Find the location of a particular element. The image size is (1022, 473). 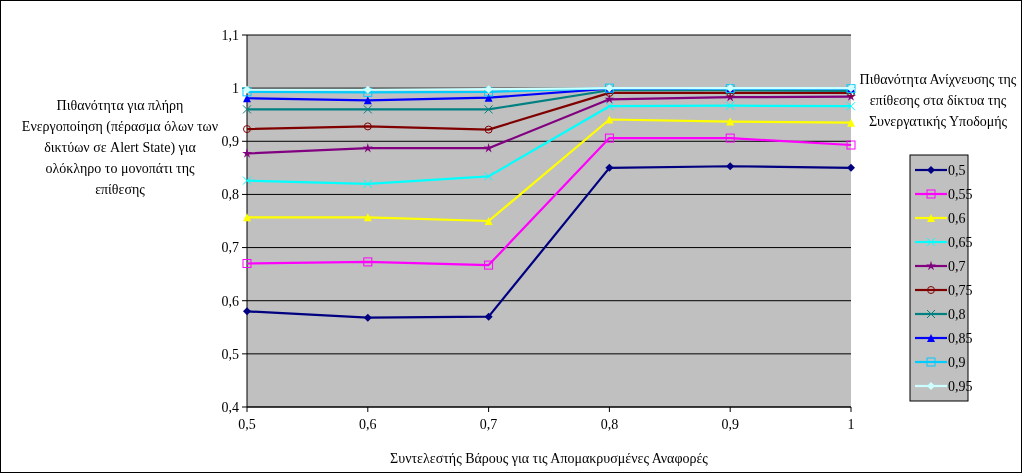

y-tick-label: 1,1 is located at coordinates (230, 35).